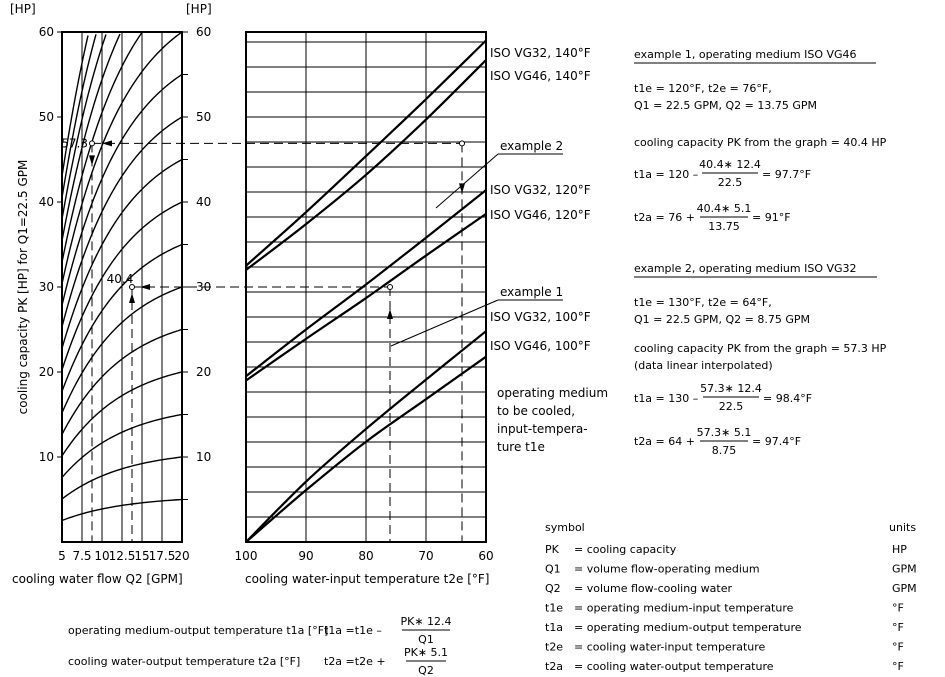 The height and width of the screenshot is (677, 945). I want to click on formula-t2a-denominator: Q2, so click(426, 670).